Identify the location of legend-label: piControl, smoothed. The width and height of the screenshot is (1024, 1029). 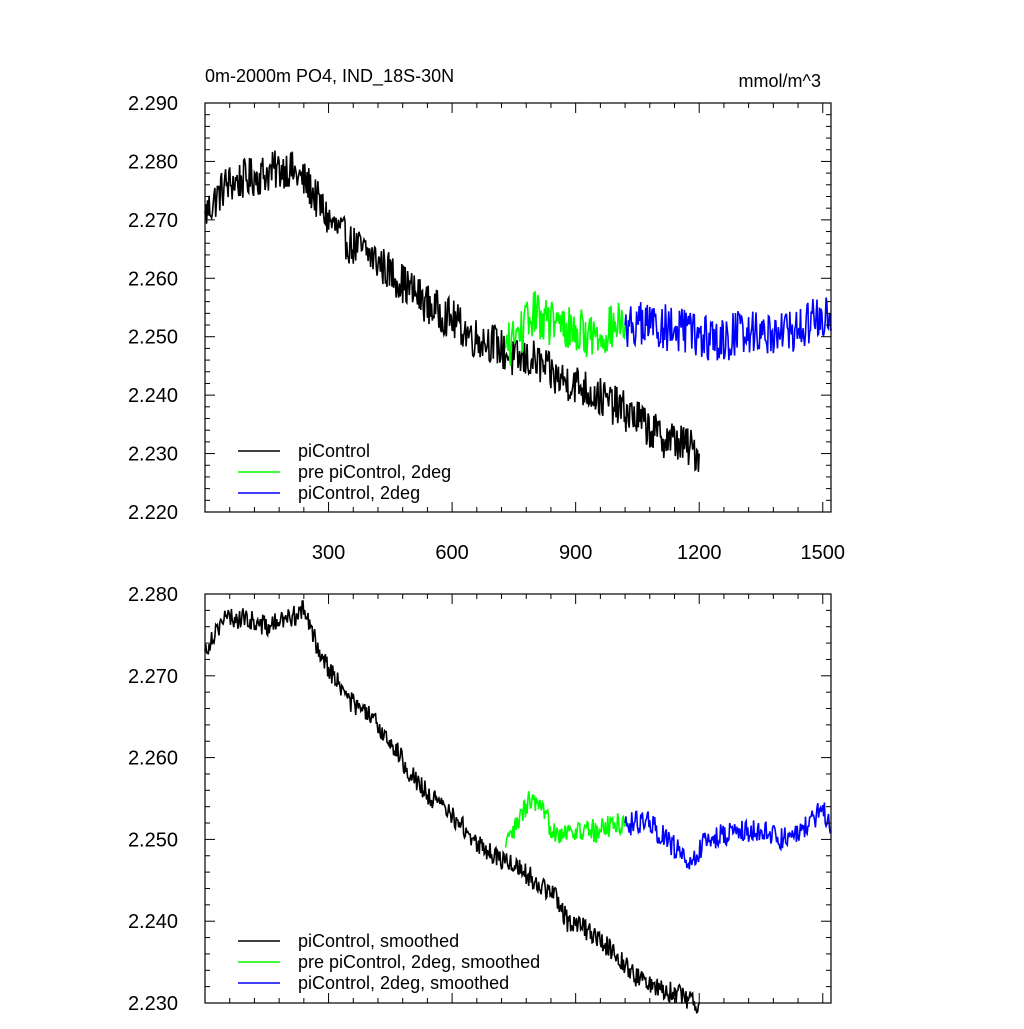
(378, 941).